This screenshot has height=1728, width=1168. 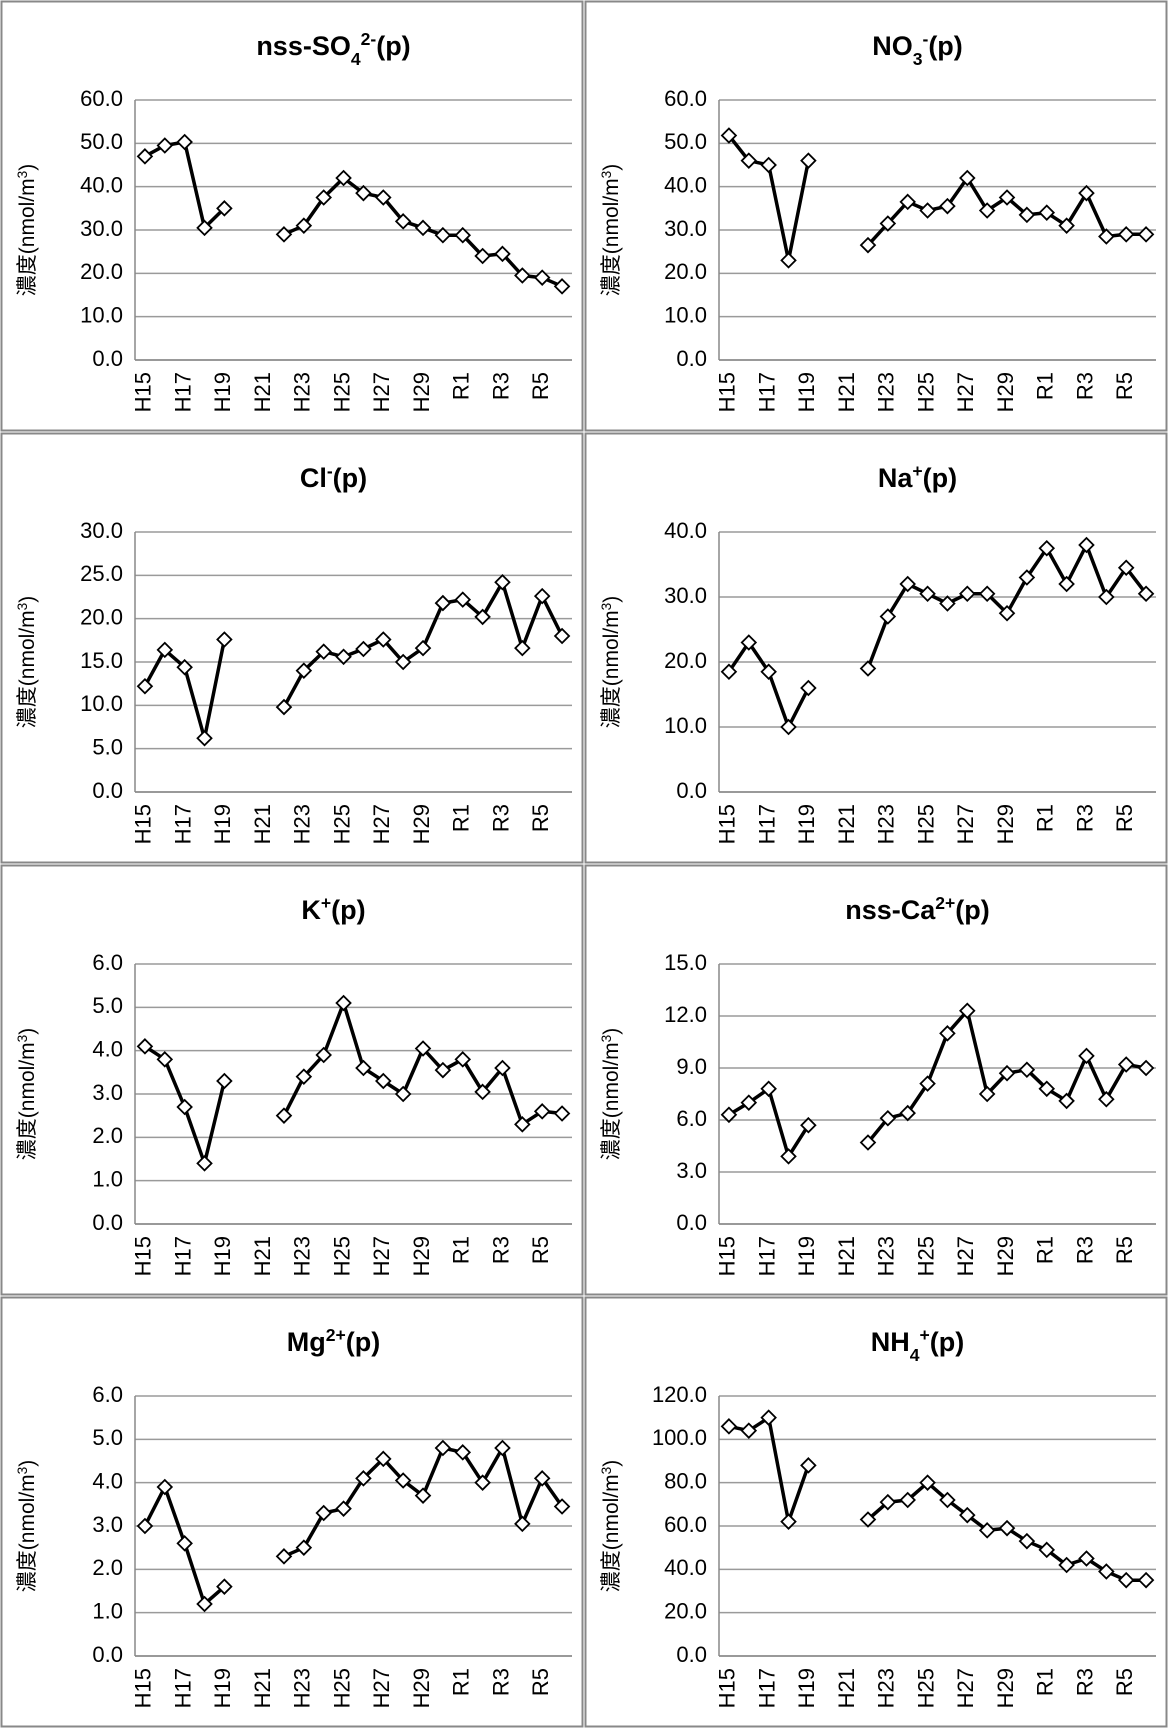 What do you see at coordinates (262, 392) in the screenshot?
I see `x-tick-label: H21` at bounding box center [262, 392].